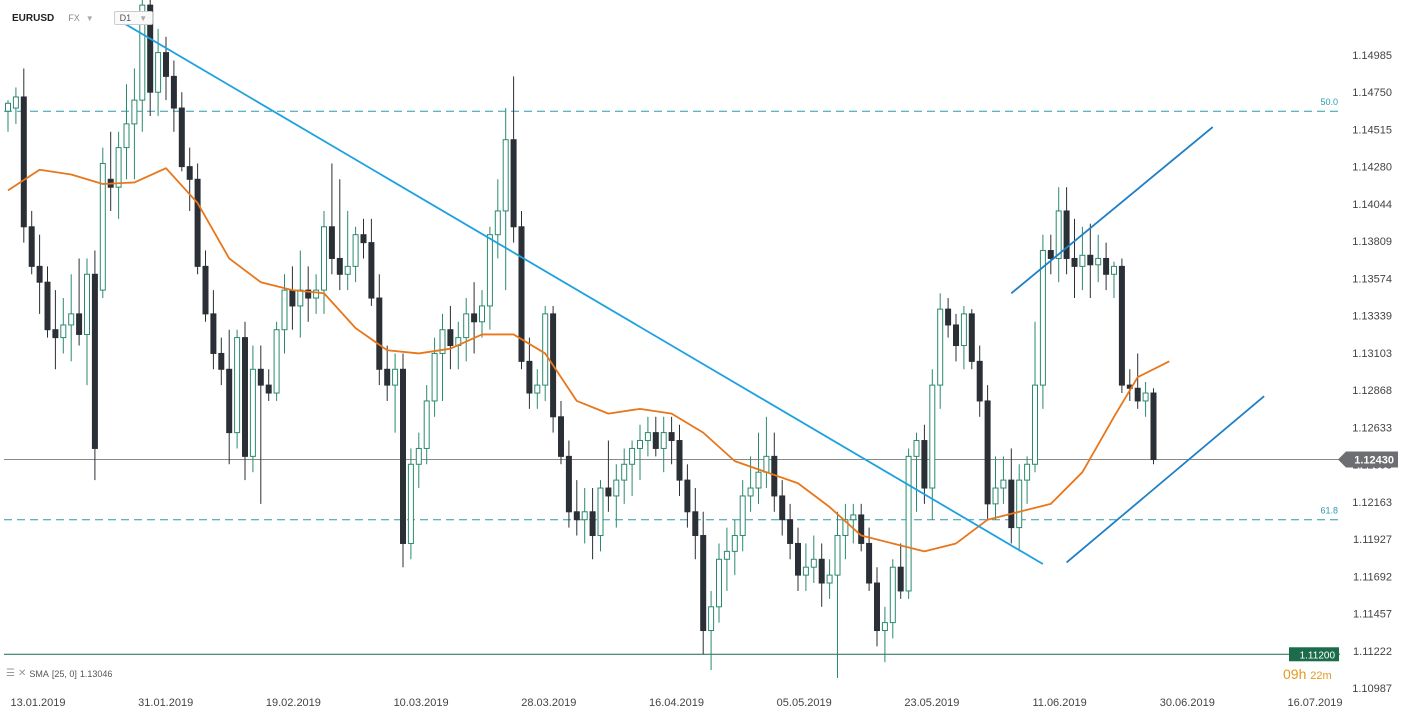  I want to click on timeframe-select: D1 ▼, so click(133, 18).